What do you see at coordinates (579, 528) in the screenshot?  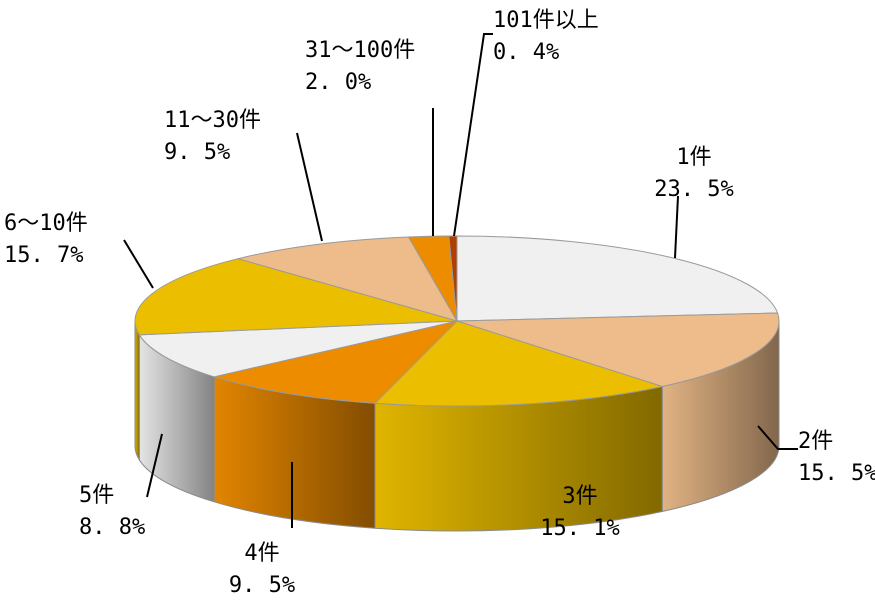 I see `slice-value-3: 15. 1%` at bounding box center [579, 528].